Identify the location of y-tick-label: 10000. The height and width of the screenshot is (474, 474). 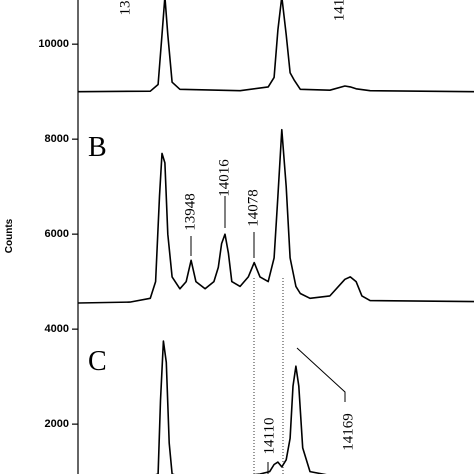
(53, 44).